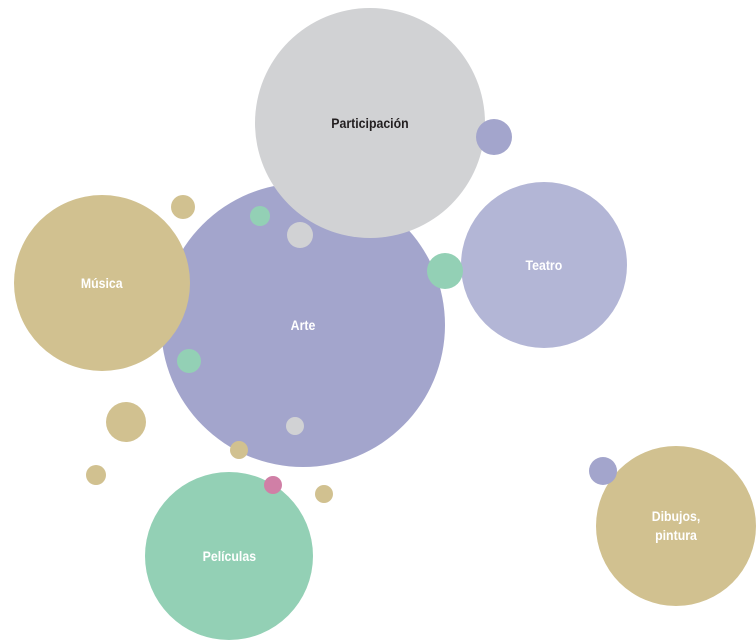 Image resolution: width=756 pixels, height=640 pixels. I want to click on bubble-label: Dibujos, pintura, so click(676, 525).